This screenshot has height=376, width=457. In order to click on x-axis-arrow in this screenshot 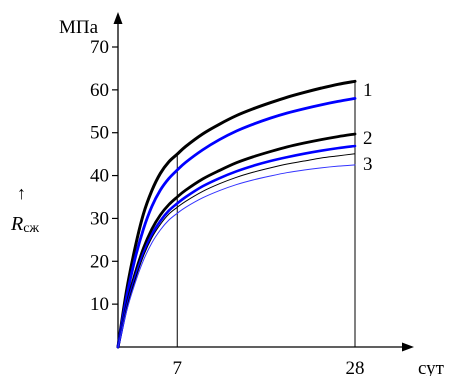, I will do `click(408, 347)`.